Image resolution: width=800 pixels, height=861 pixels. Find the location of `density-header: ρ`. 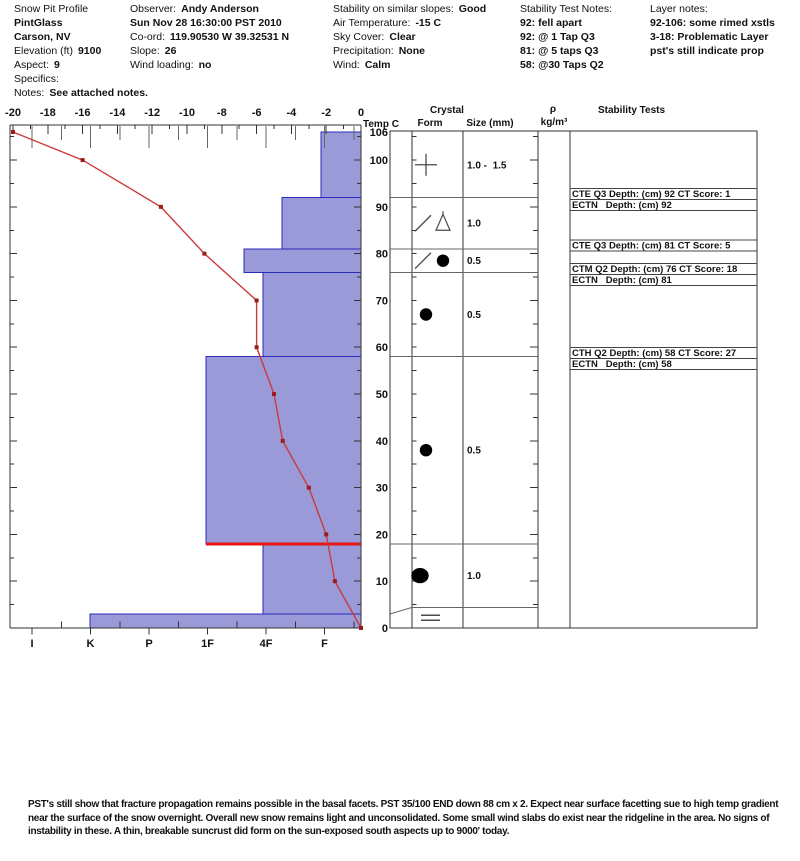

density-header: ρ is located at coordinates (553, 109).